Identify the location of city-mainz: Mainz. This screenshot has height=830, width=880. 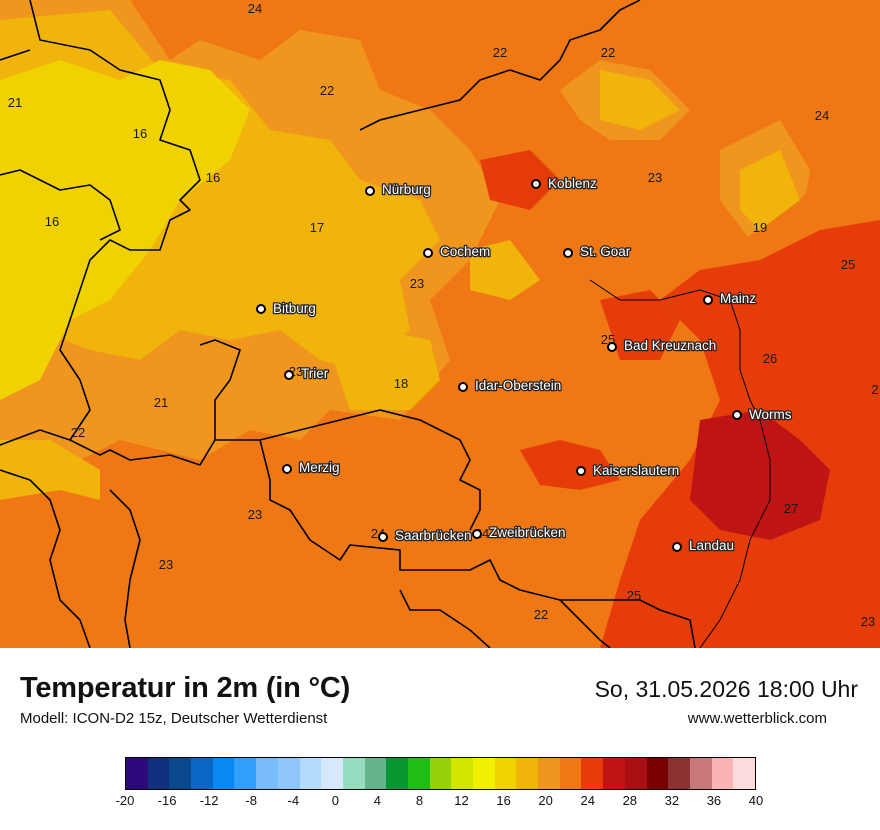
(730, 298).